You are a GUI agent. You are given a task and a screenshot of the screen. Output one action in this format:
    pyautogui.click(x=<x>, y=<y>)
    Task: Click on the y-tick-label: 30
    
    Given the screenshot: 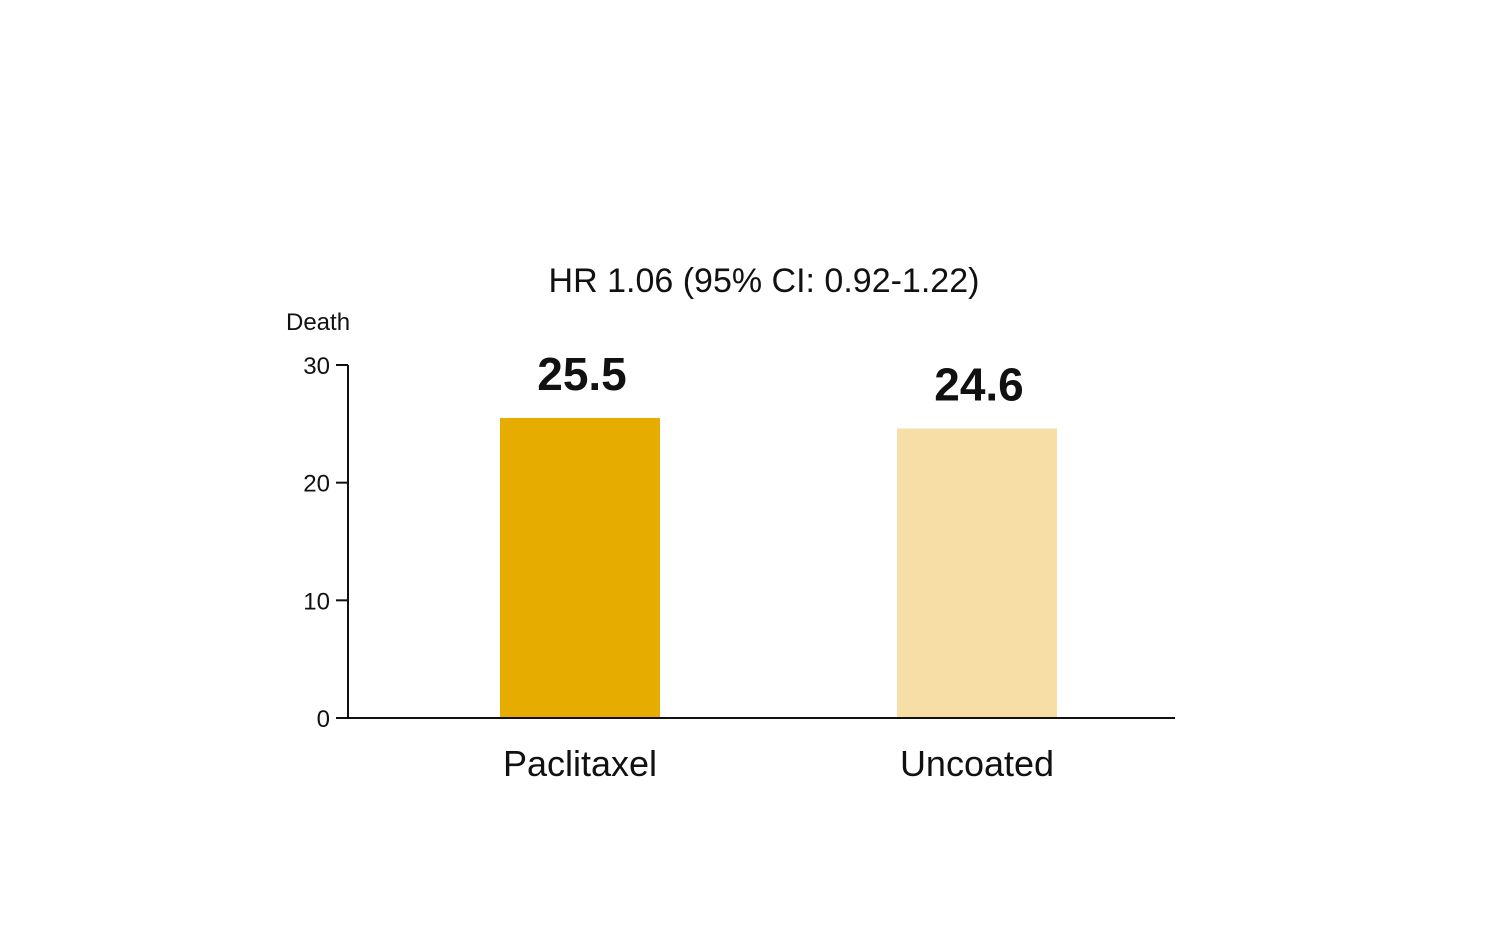 What is the action you would take?
    pyautogui.click(x=316, y=366)
    